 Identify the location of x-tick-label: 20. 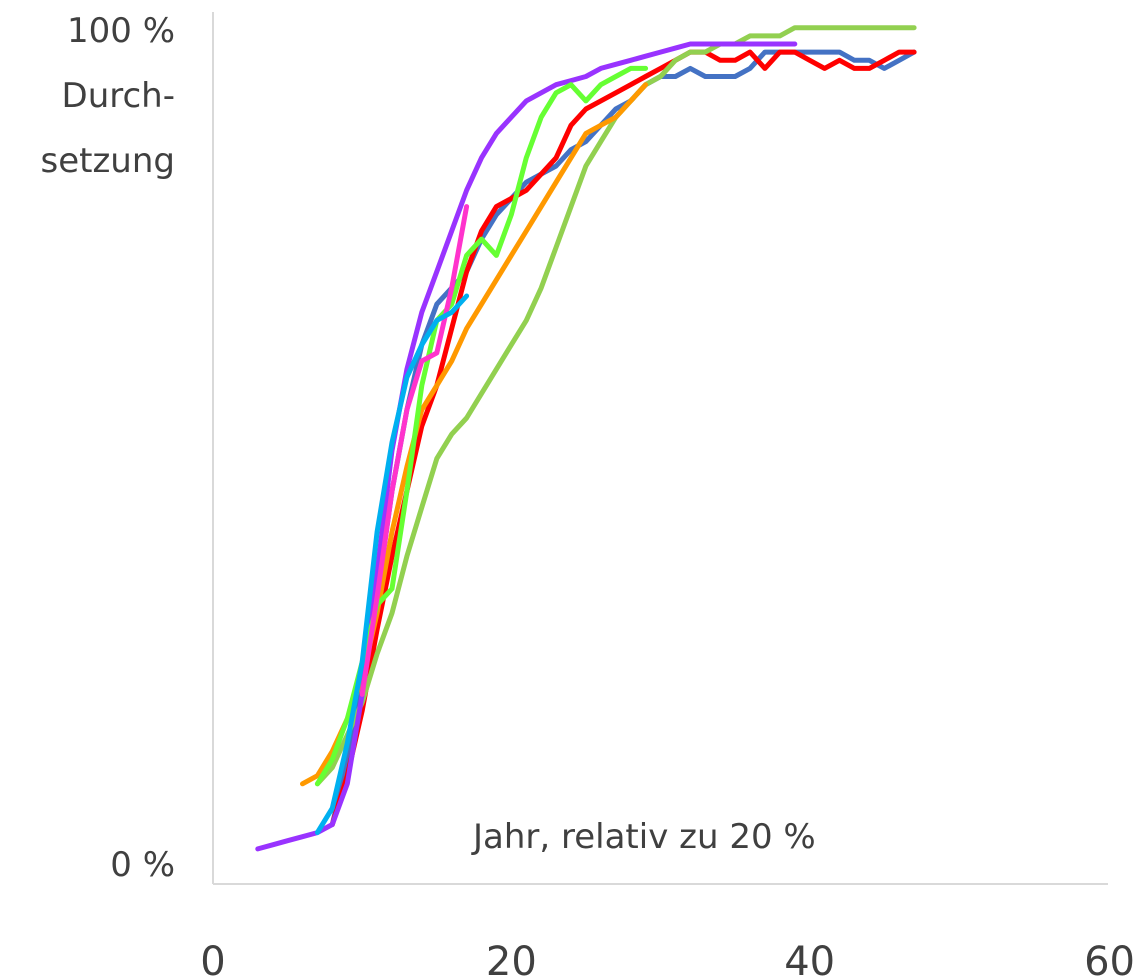
(511, 959).